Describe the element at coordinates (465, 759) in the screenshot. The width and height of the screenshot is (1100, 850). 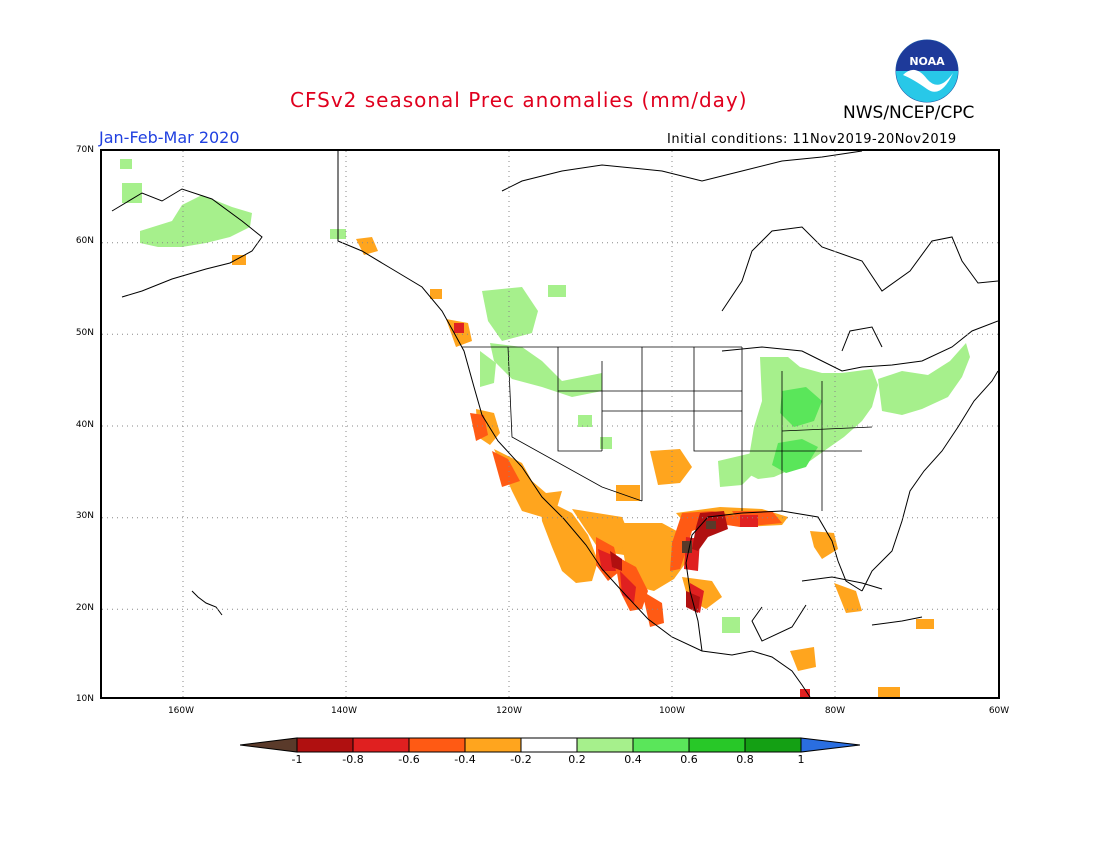
I see `colorbar-tick: -0.4` at that location.